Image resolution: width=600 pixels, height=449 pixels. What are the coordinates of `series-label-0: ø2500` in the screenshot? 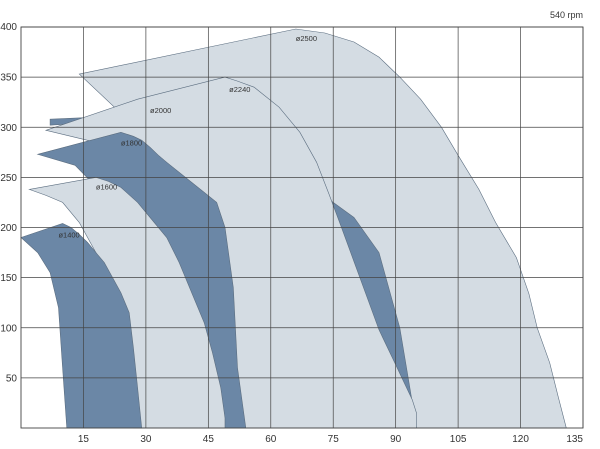 It's located at (306, 38).